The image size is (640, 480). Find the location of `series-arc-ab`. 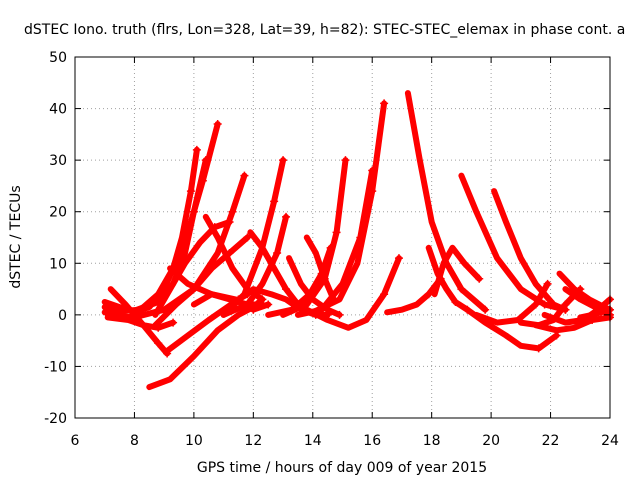

series-arc-ab is located at coordinates (457, 271).